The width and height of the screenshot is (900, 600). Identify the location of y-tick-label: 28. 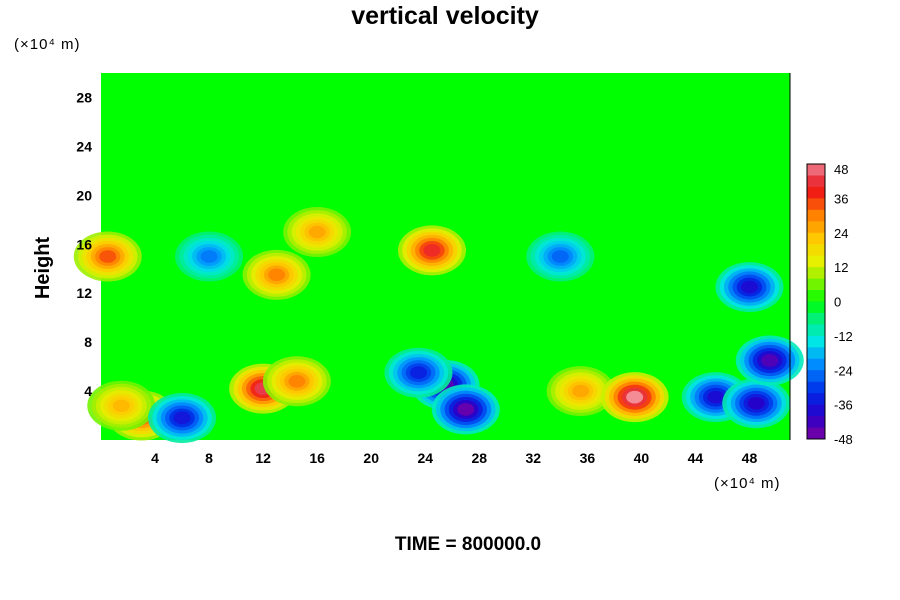
(84, 97).